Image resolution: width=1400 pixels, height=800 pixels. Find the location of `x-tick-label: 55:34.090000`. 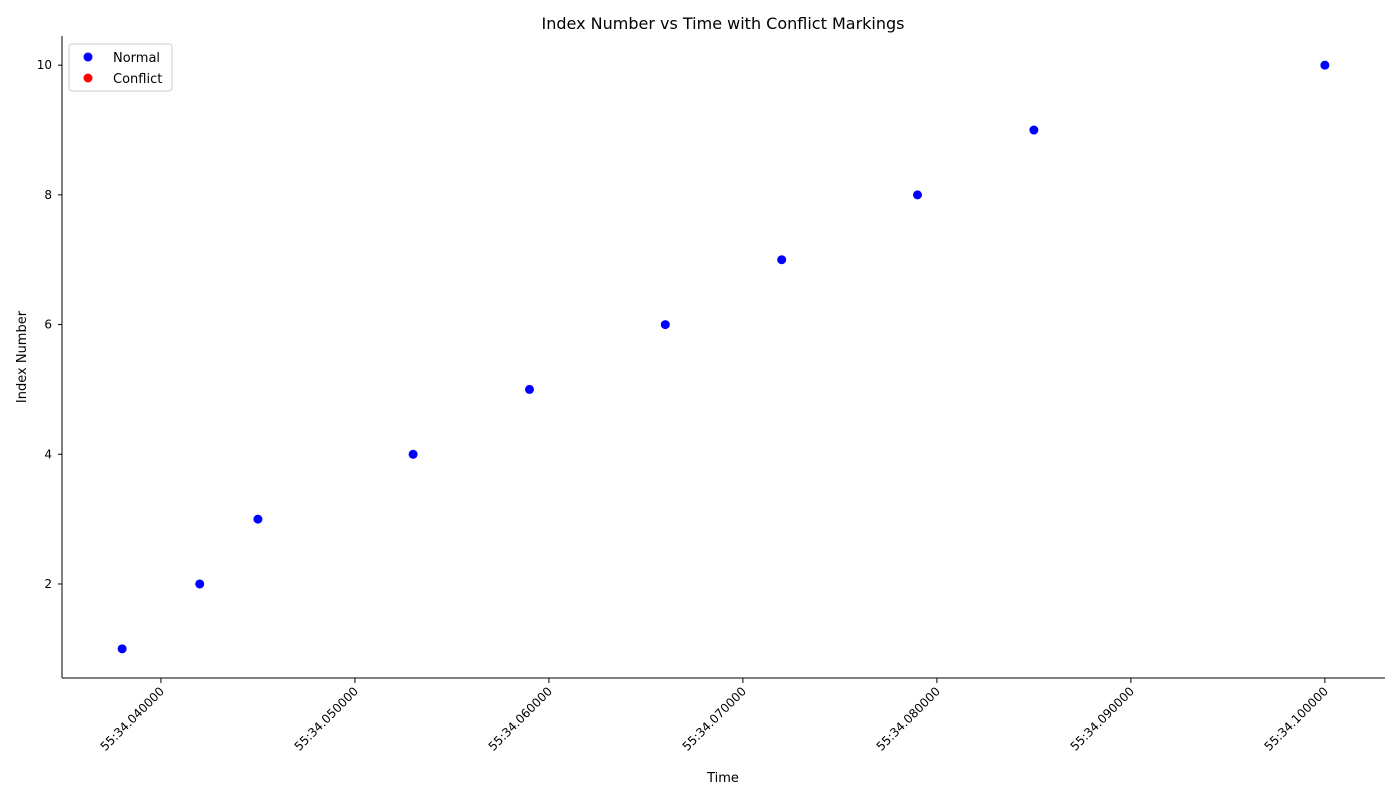

x-tick-label: 55:34.090000 is located at coordinates (1102, 718).